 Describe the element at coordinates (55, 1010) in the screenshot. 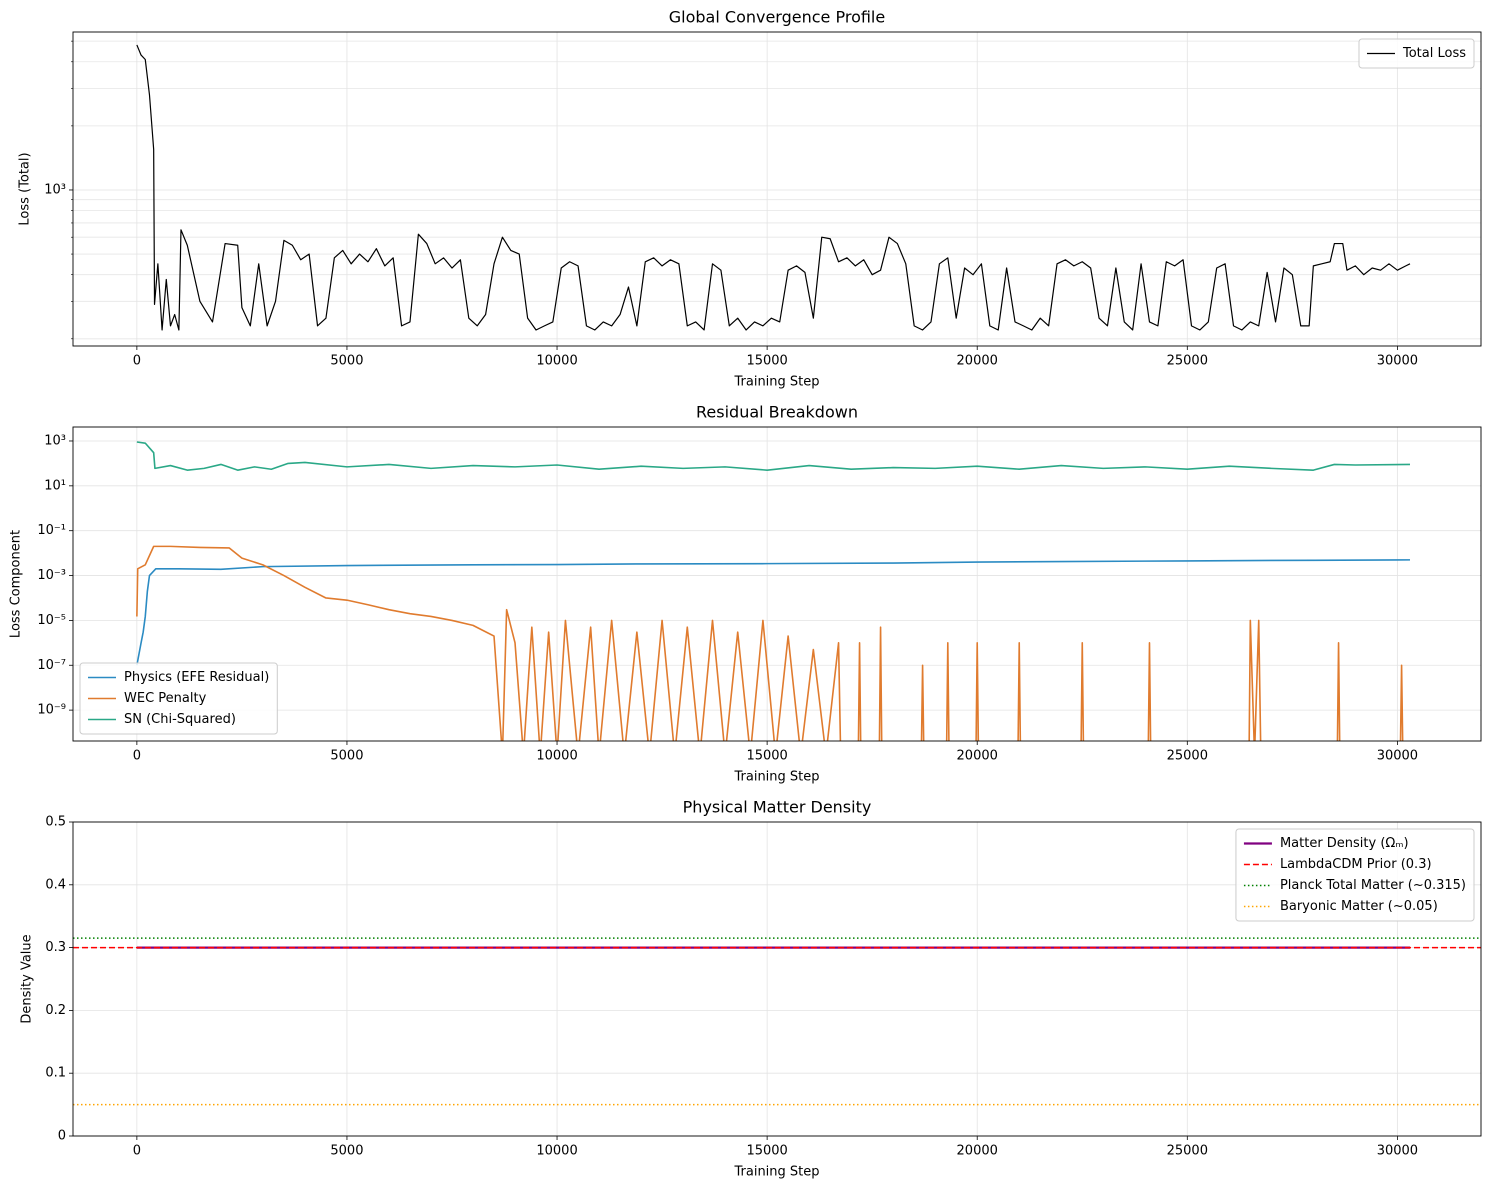

I see `y-tick-label: 0.2` at that location.